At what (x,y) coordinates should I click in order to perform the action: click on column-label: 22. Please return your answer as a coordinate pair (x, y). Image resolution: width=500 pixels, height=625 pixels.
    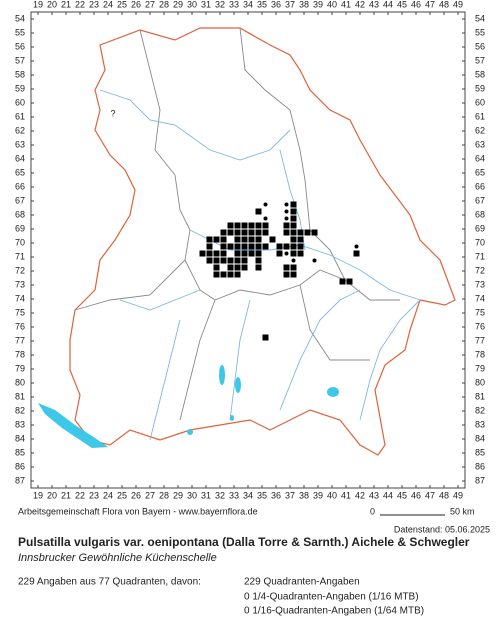
    Looking at the image, I should click on (80, 4).